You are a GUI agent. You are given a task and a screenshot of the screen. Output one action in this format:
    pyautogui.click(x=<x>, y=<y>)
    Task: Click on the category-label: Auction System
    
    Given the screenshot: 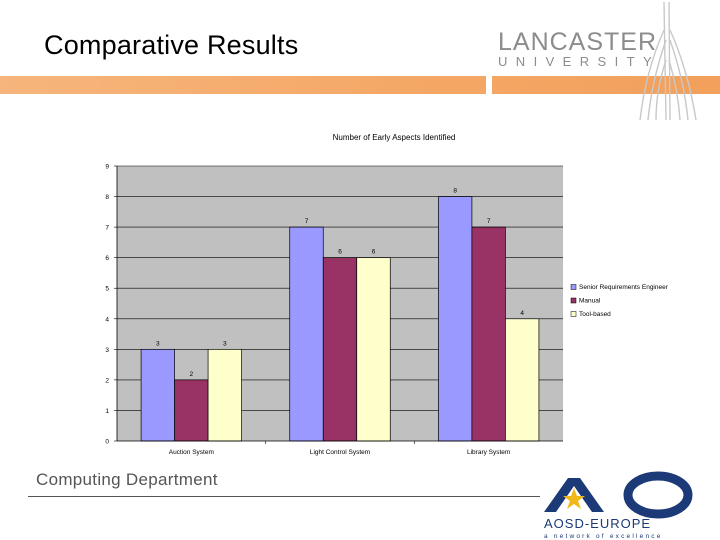 What is the action you would take?
    pyautogui.click(x=191, y=452)
    